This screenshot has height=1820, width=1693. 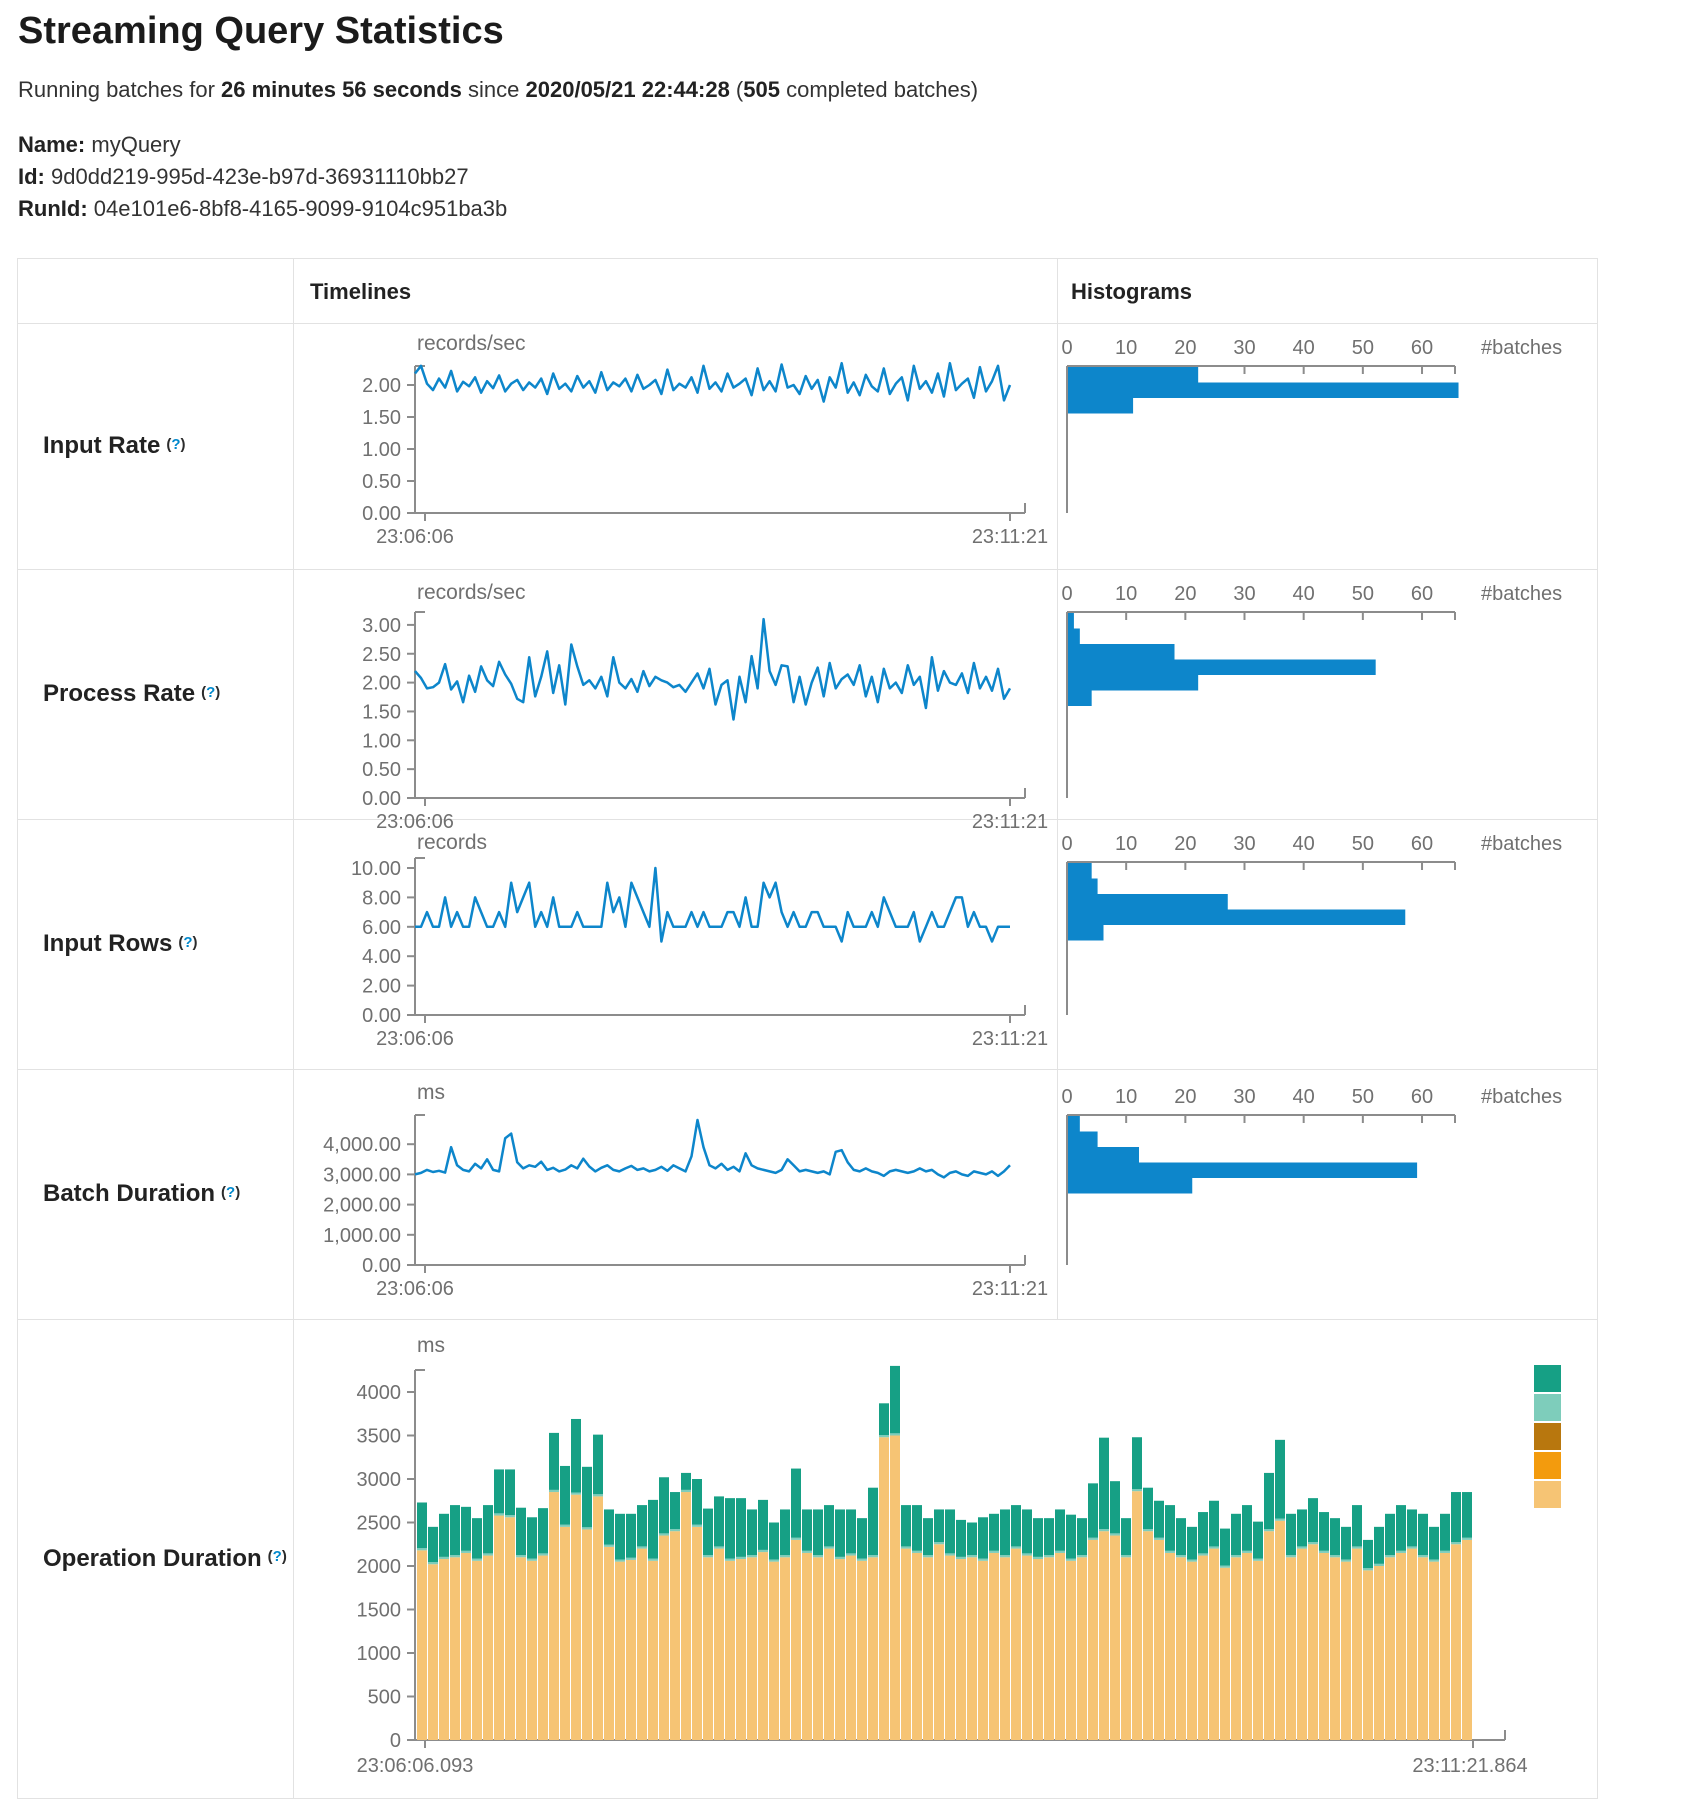 I want to click on row-label-process-rate: Process Rate (?), so click(x=155, y=694).